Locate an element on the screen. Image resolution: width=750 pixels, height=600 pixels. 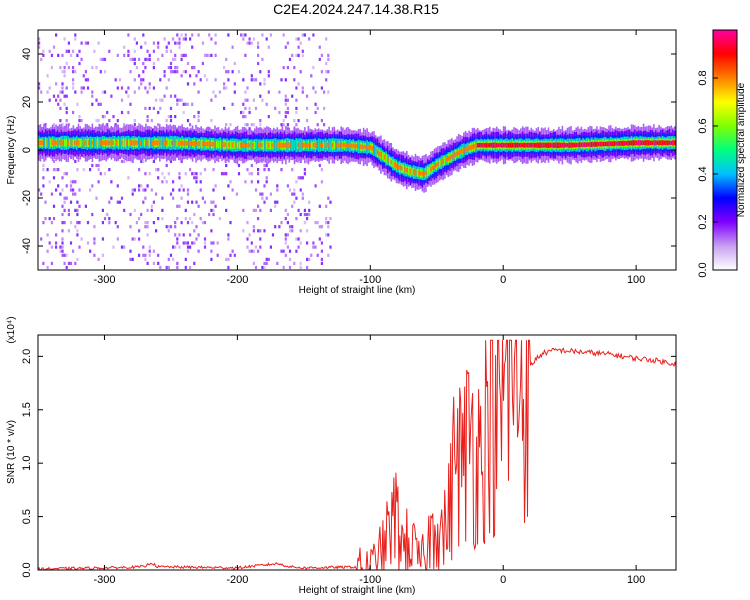
colorbar-tick-label: 0.6 is located at coordinates (703, 125).